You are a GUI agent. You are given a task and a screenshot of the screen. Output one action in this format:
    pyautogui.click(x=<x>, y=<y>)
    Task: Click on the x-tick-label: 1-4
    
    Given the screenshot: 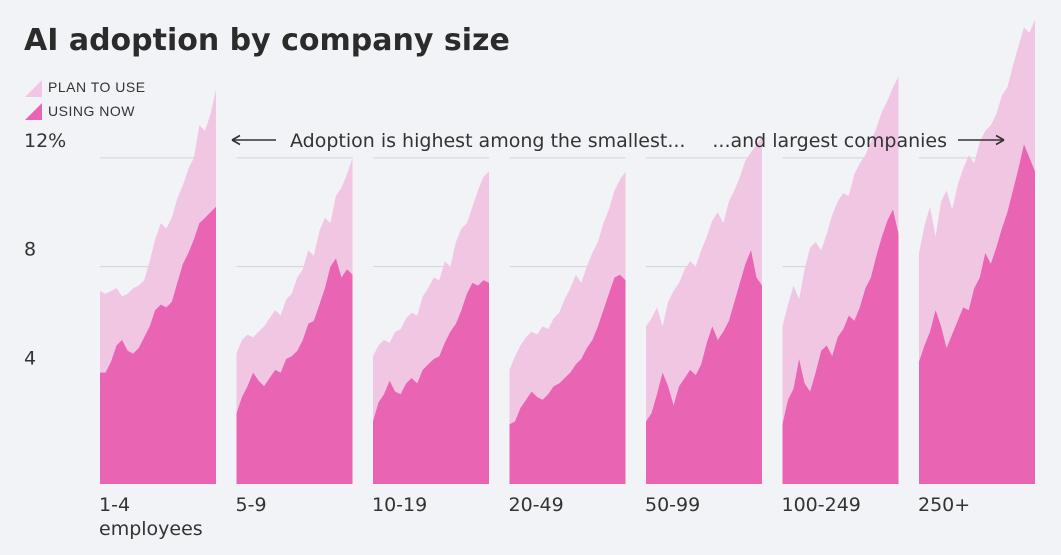 What is the action you would take?
    pyautogui.click(x=114, y=505)
    